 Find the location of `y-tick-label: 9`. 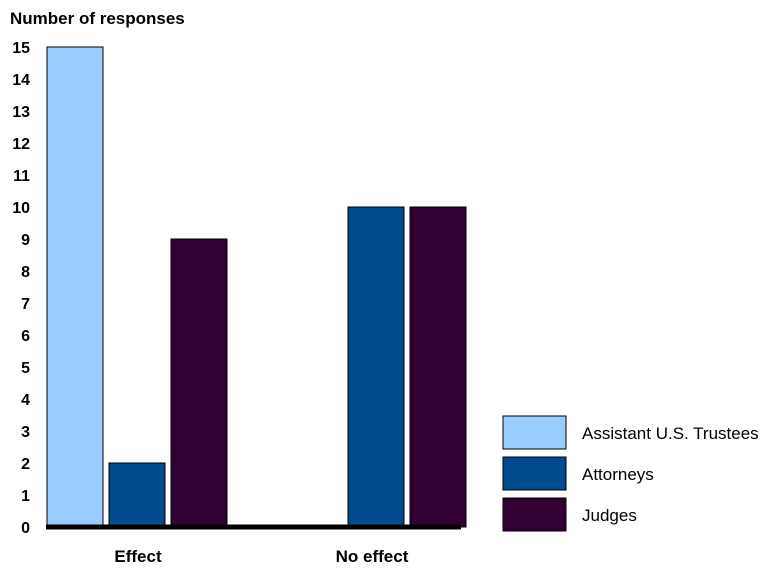

y-tick-label: 9 is located at coordinates (25, 240).